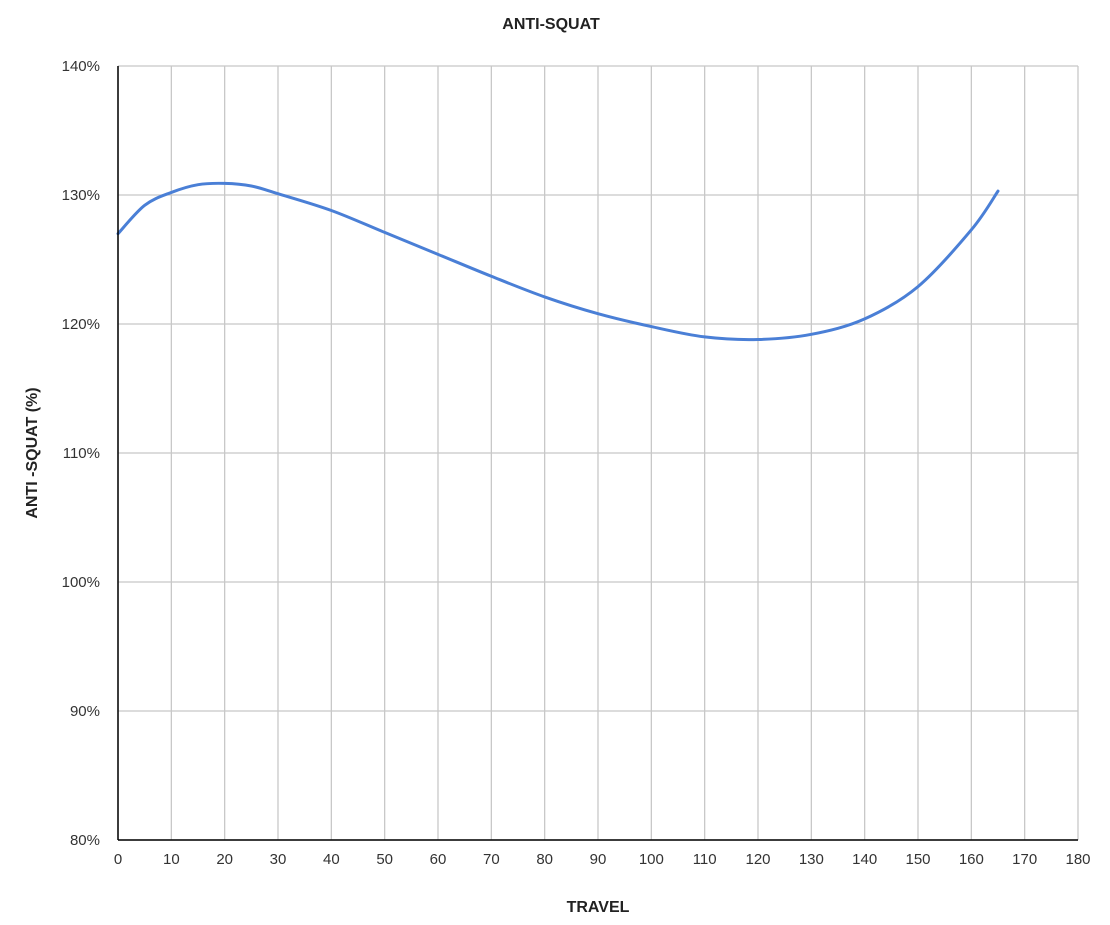 The height and width of the screenshot is (925, 1110). Describe the element at coordinates (118, 859) in the screenshot. I see `x-tick-label: 0` at that location.